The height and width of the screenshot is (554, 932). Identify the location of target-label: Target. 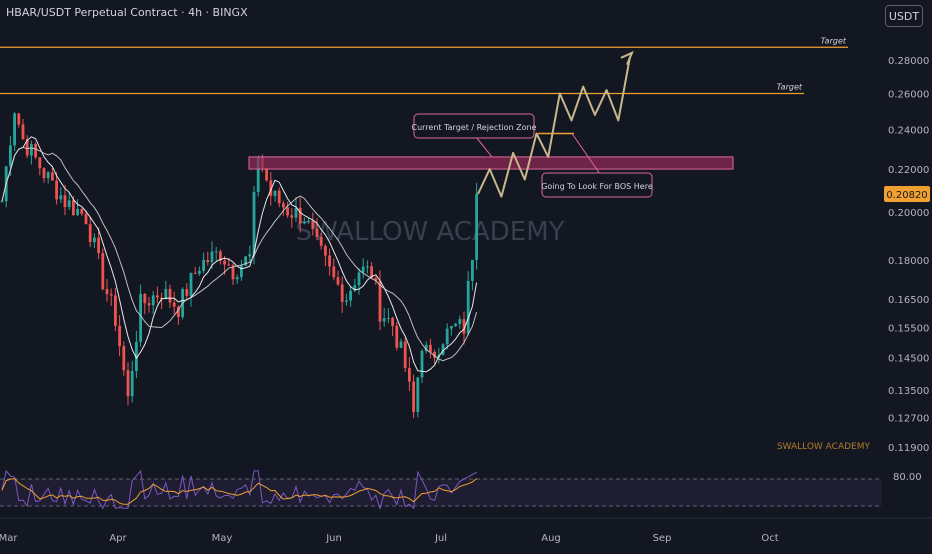
(834, 40).